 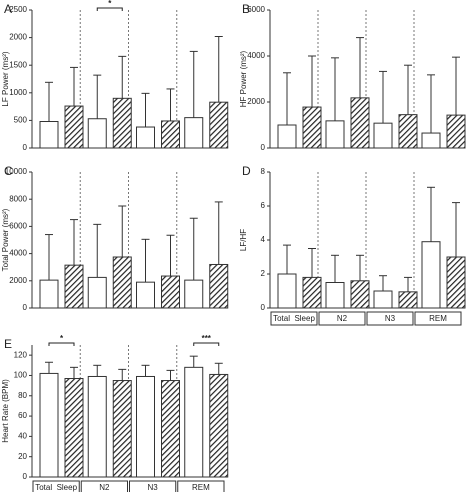 I want to click on panel-label: B, so click(x=246, y=9).